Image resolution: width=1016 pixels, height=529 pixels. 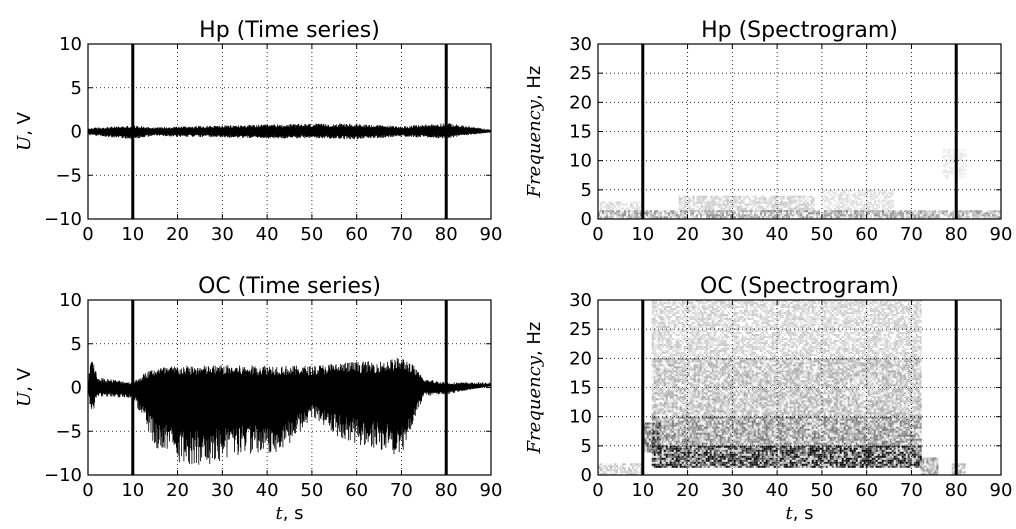 I want to click on chart-title: Hp (Time series), so click(x=289, y=30).